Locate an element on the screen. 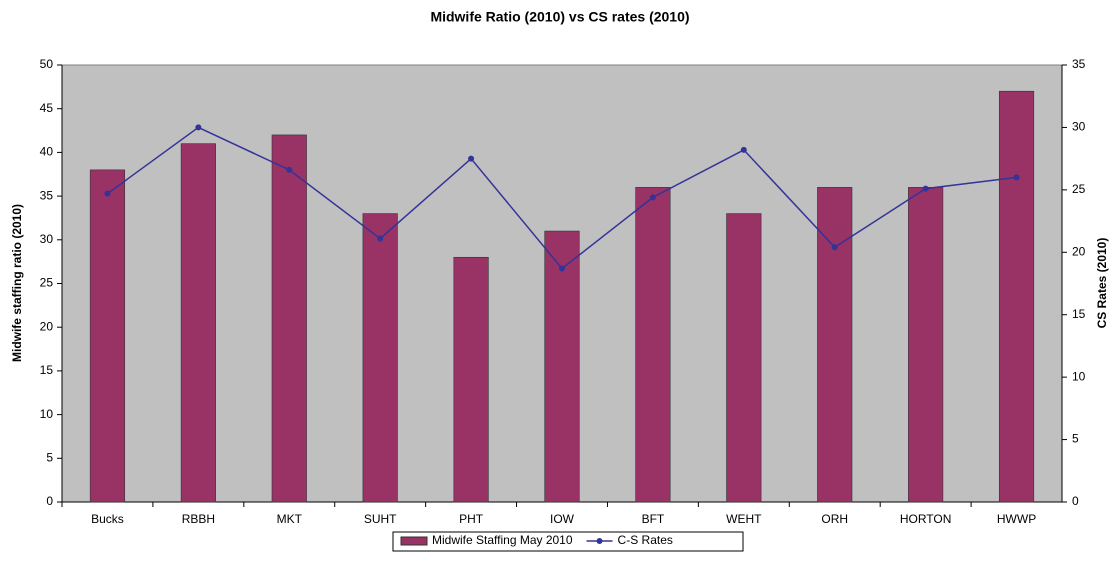  y-tick-label: 15 is located at coordinates (47, 370).